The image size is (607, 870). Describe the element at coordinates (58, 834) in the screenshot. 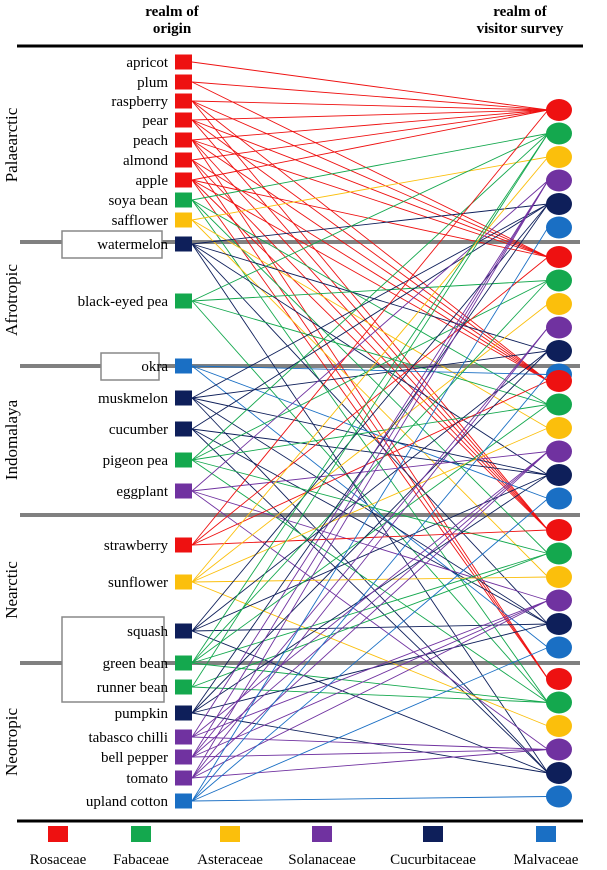

I see `legend-swatch-rosaceae` at that location.